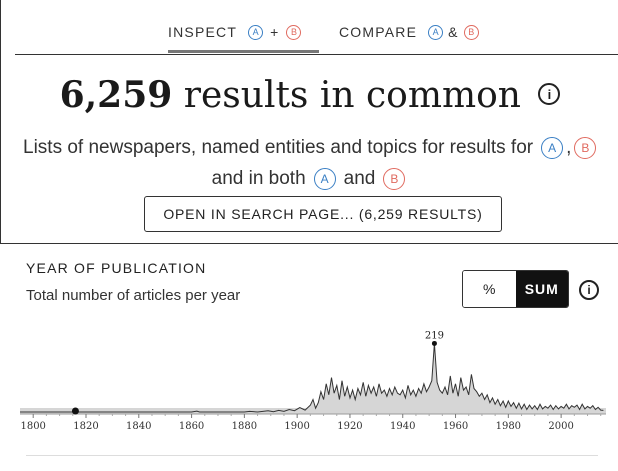 This screenshot has height=471, width=618. I want to click on tab-compare-label: COMPARE, so click(378, 32).